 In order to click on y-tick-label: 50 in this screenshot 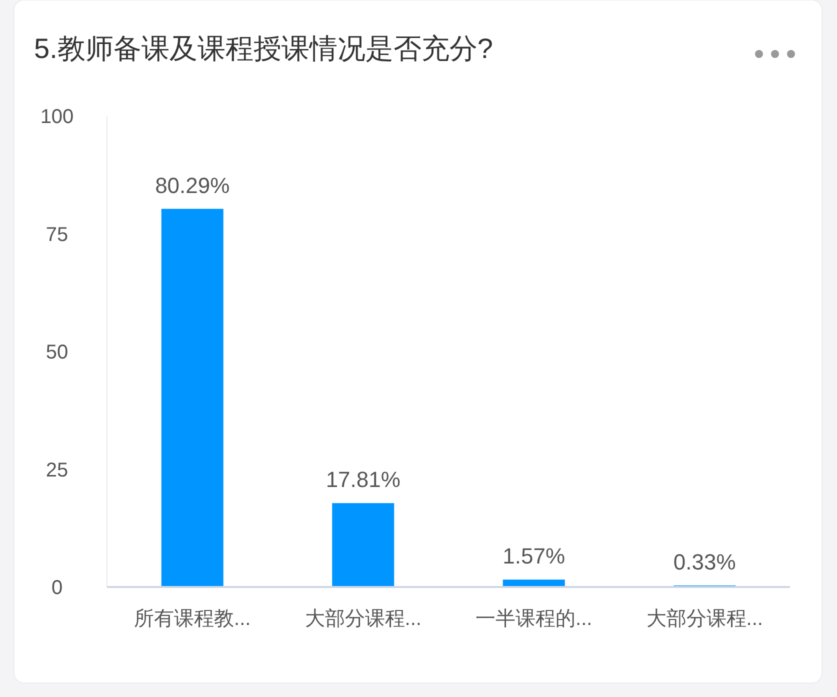, I will do `click(57, 353)`.